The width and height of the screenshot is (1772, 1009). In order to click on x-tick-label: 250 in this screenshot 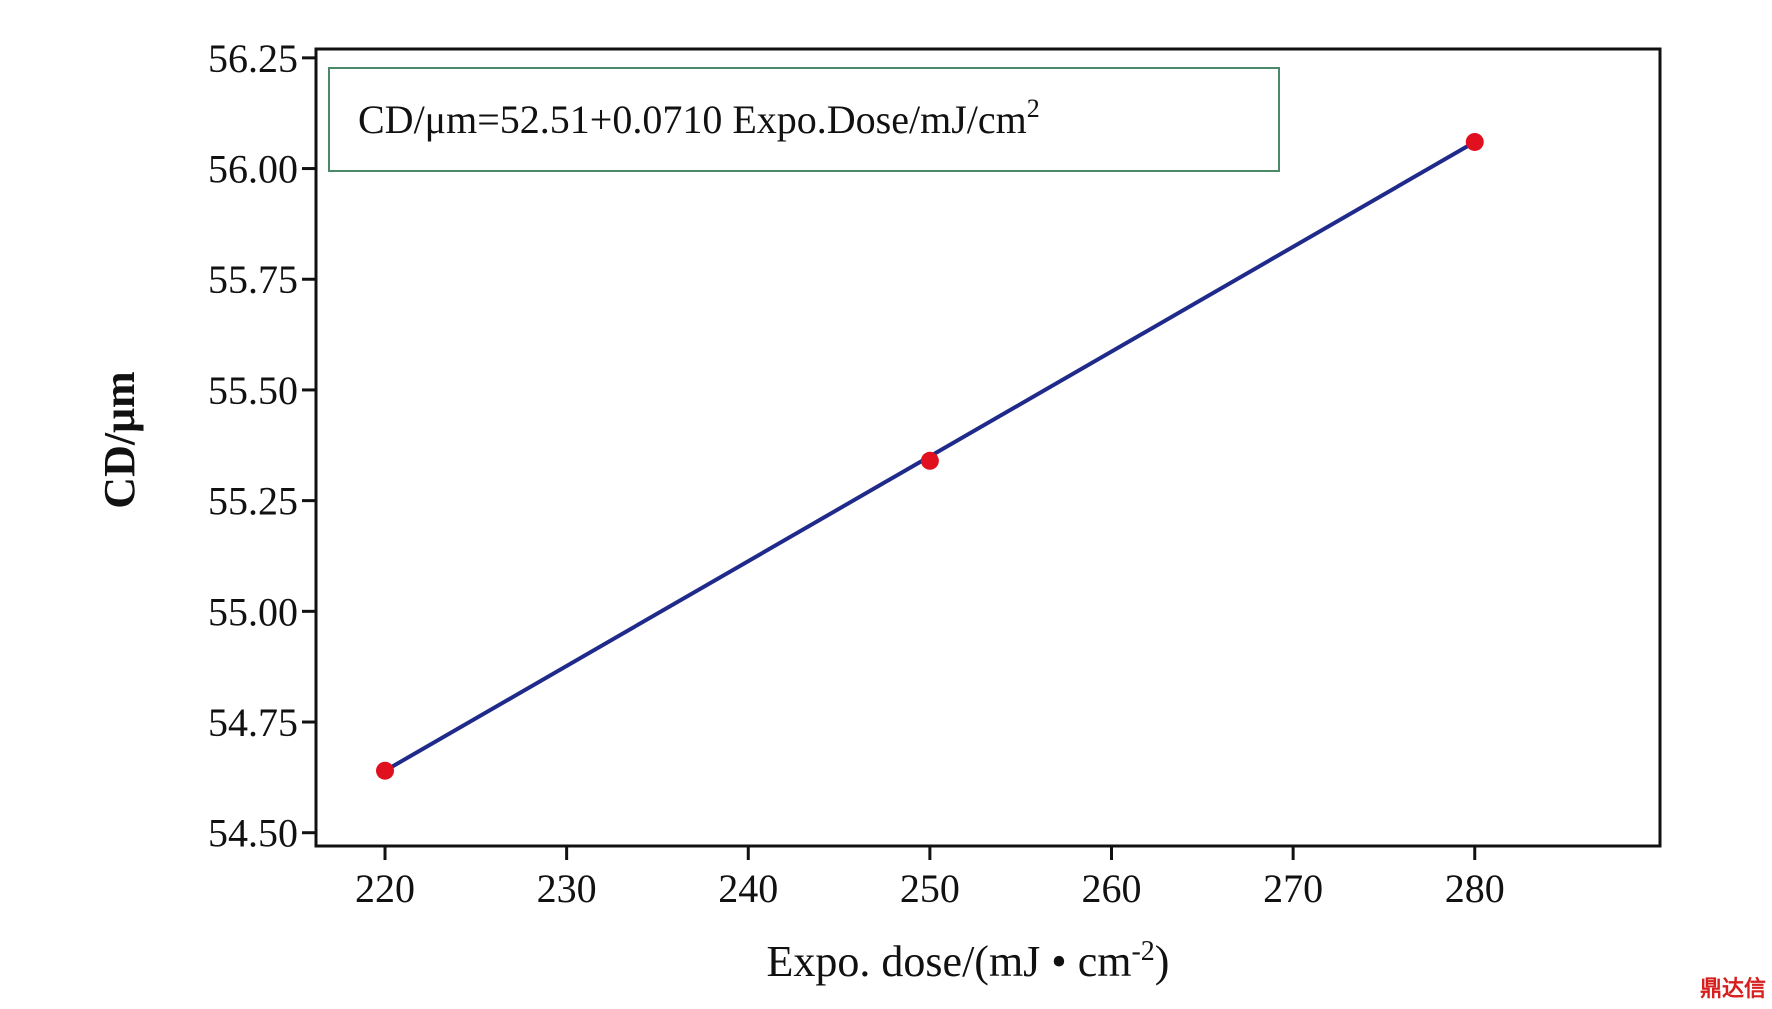, I will do `click(930, 888)`.